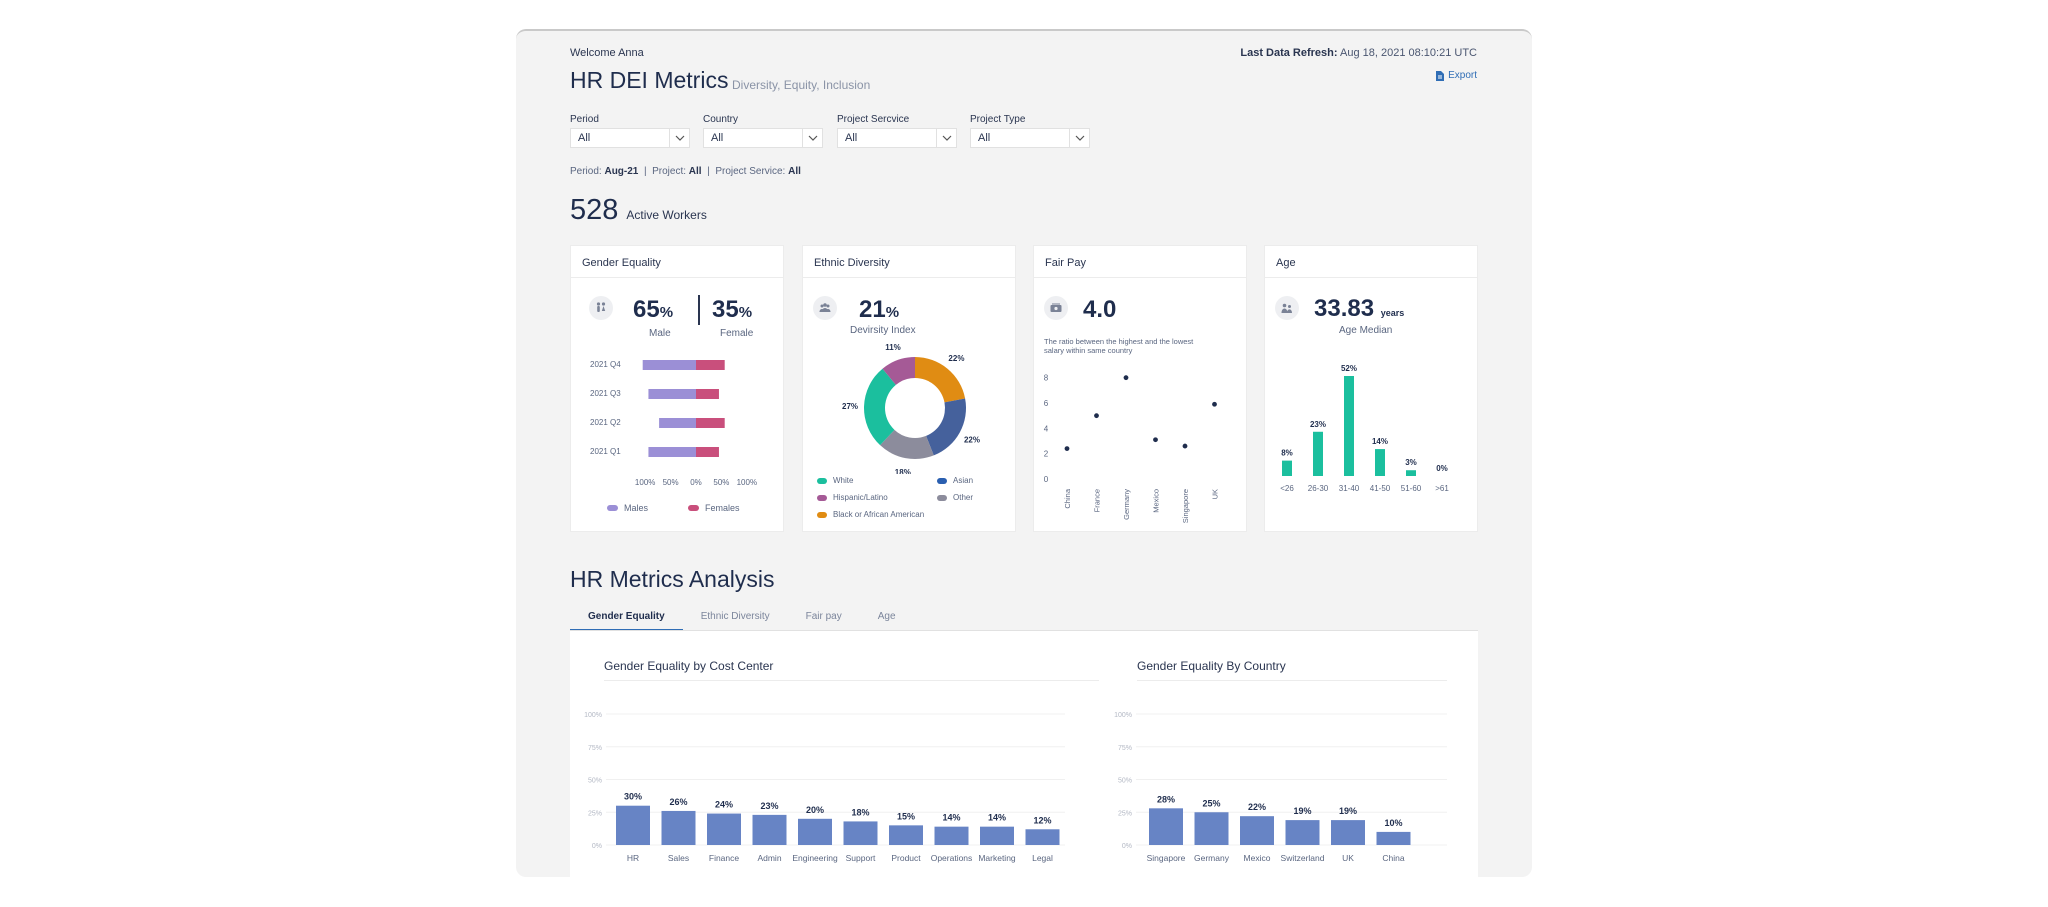 The image size is (2048, 907). Describe the element at coordinates (952, 858) in the screenshot. I see `x-tick-label: Operations` at that location.